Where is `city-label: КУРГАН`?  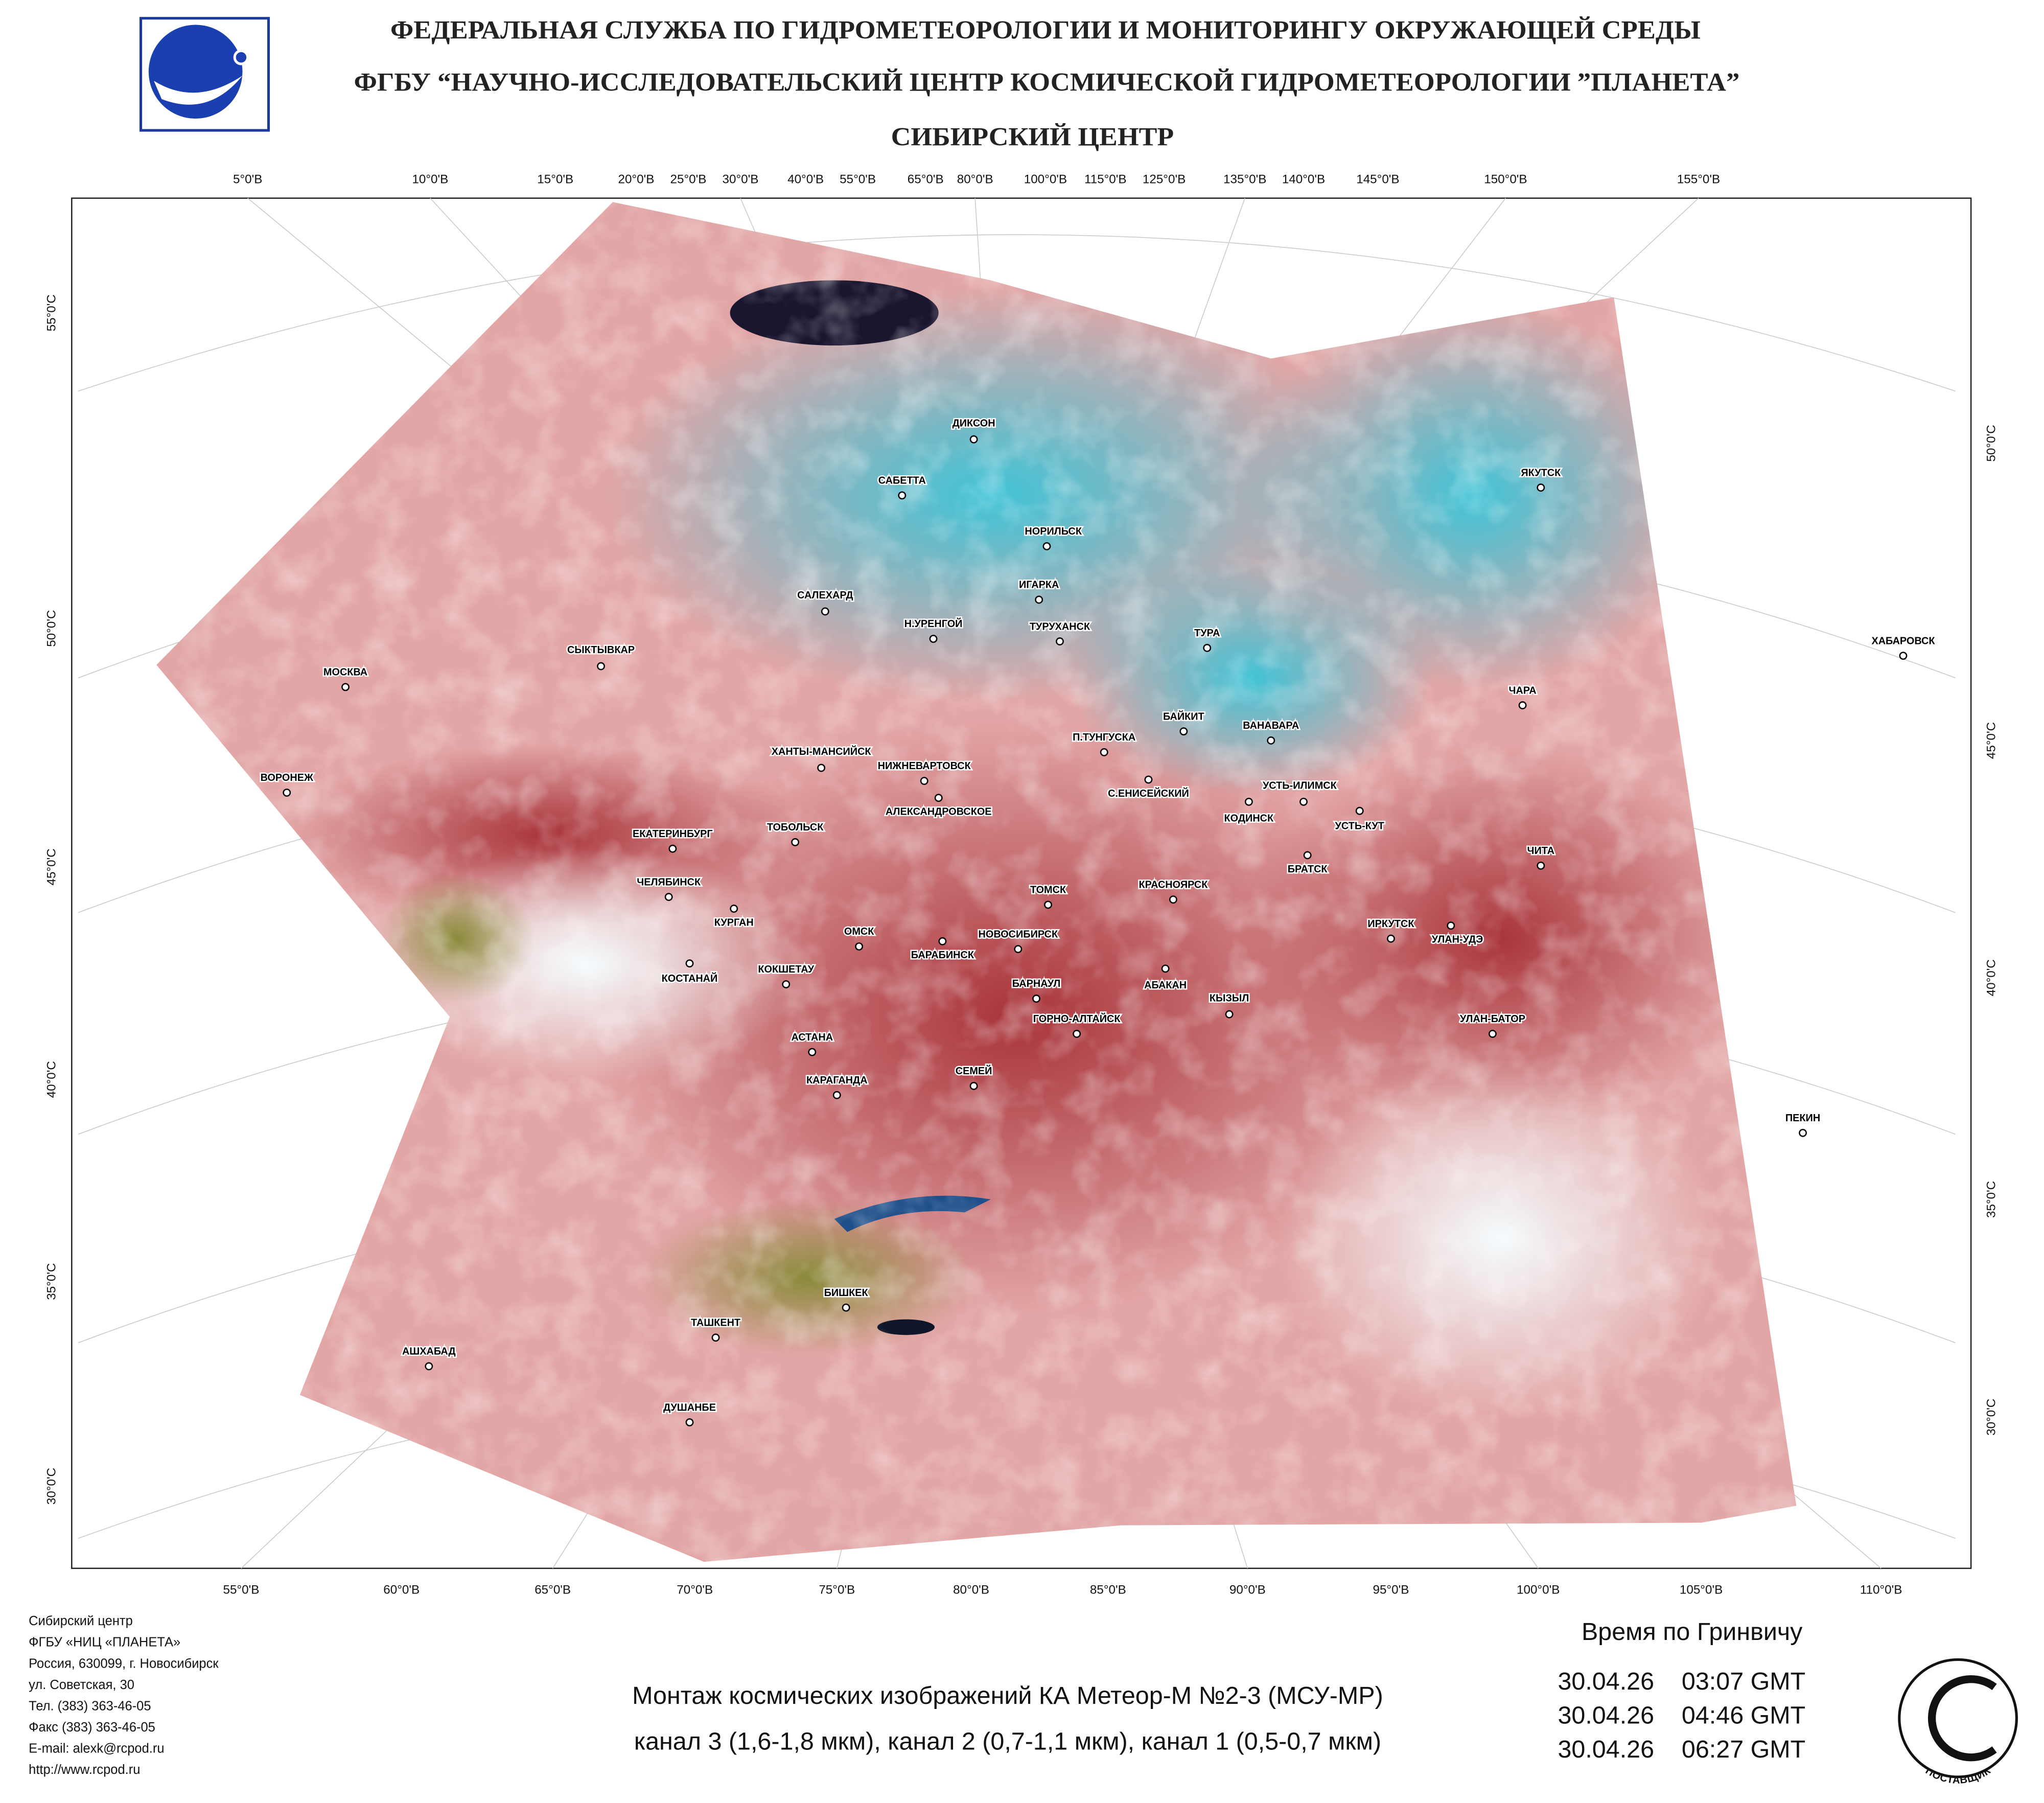 city-label: КУРГАН is located at coordinates (734, 923).